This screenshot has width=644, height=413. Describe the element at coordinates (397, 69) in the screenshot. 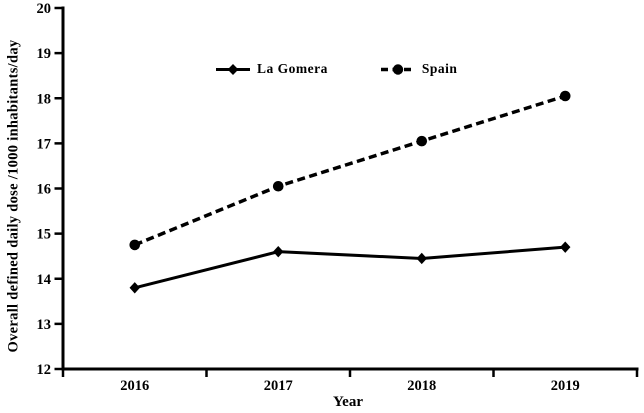

I see `dashed-line-circle-marker-icon` at that location.